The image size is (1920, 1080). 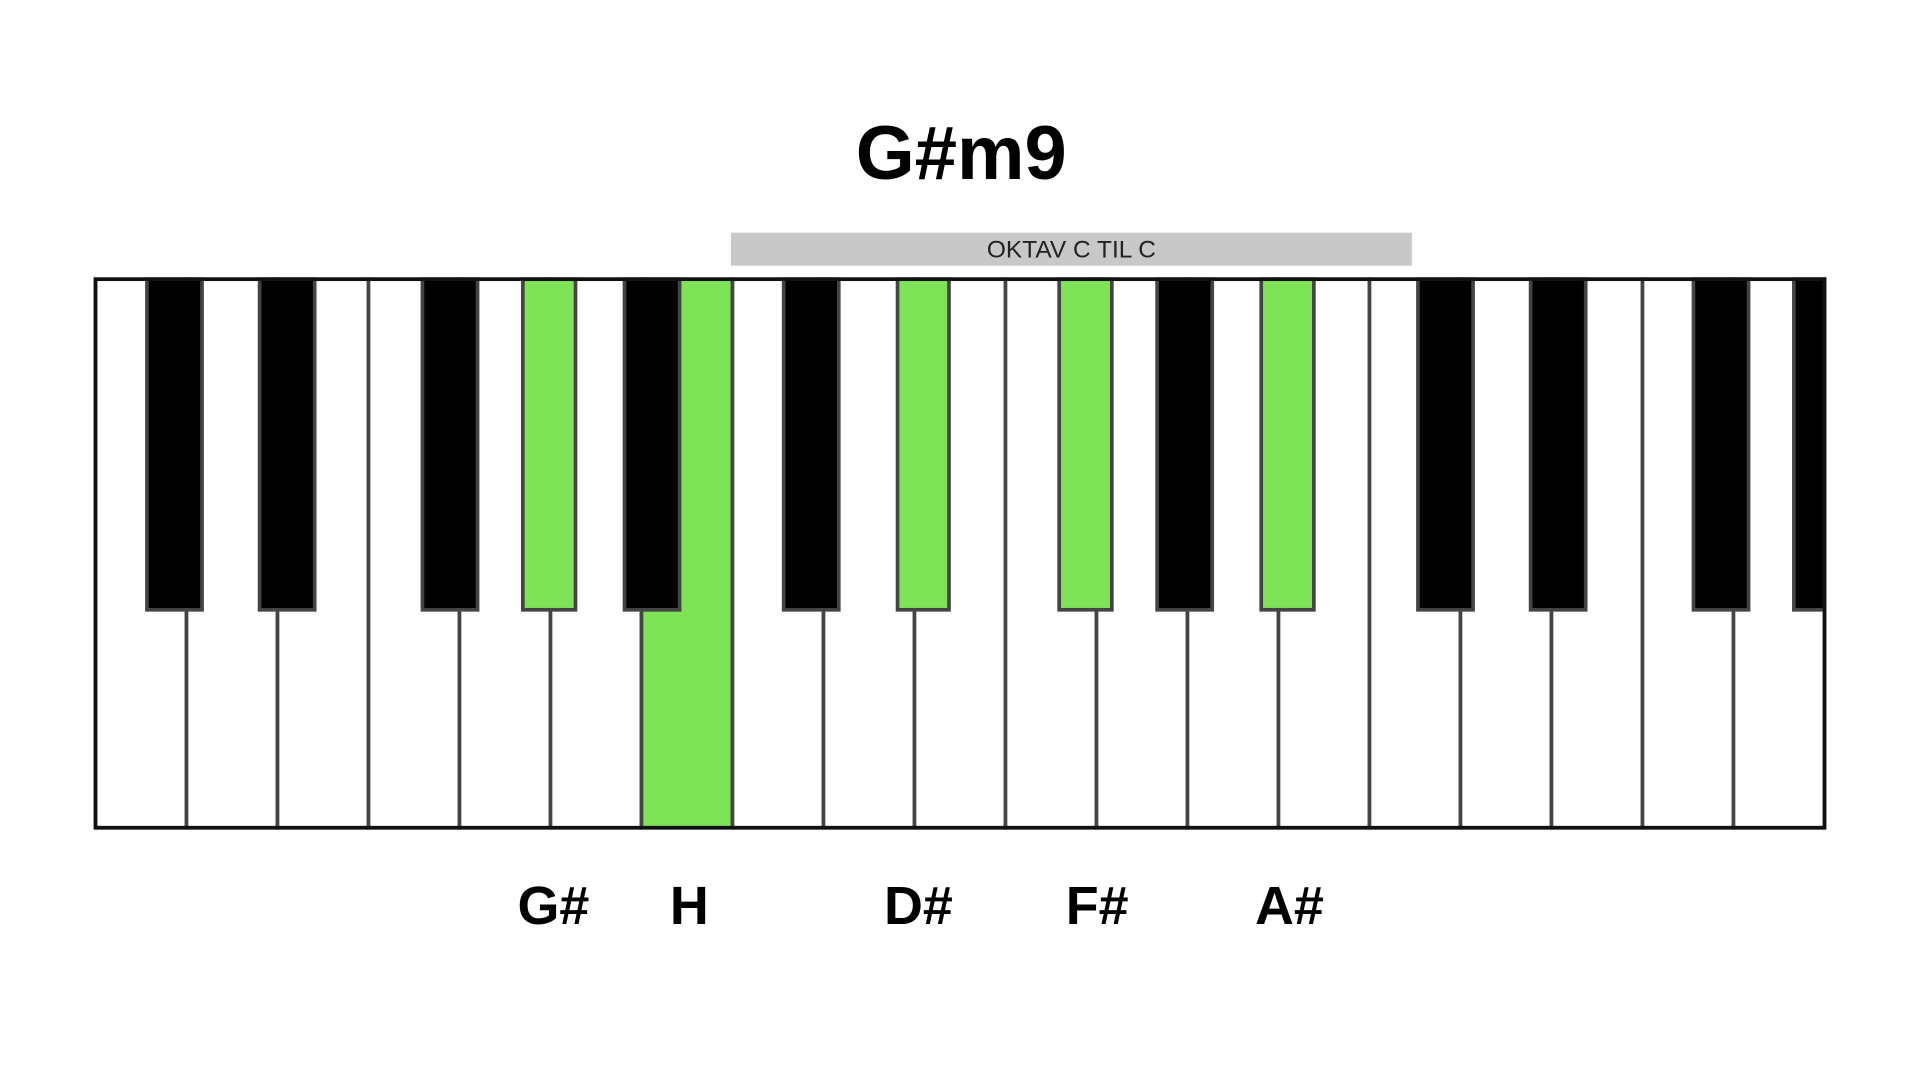 What do you see at coordinates (554, 906) in the screenshot?
I see `note-label: G#` at bounding box center [554, 906].